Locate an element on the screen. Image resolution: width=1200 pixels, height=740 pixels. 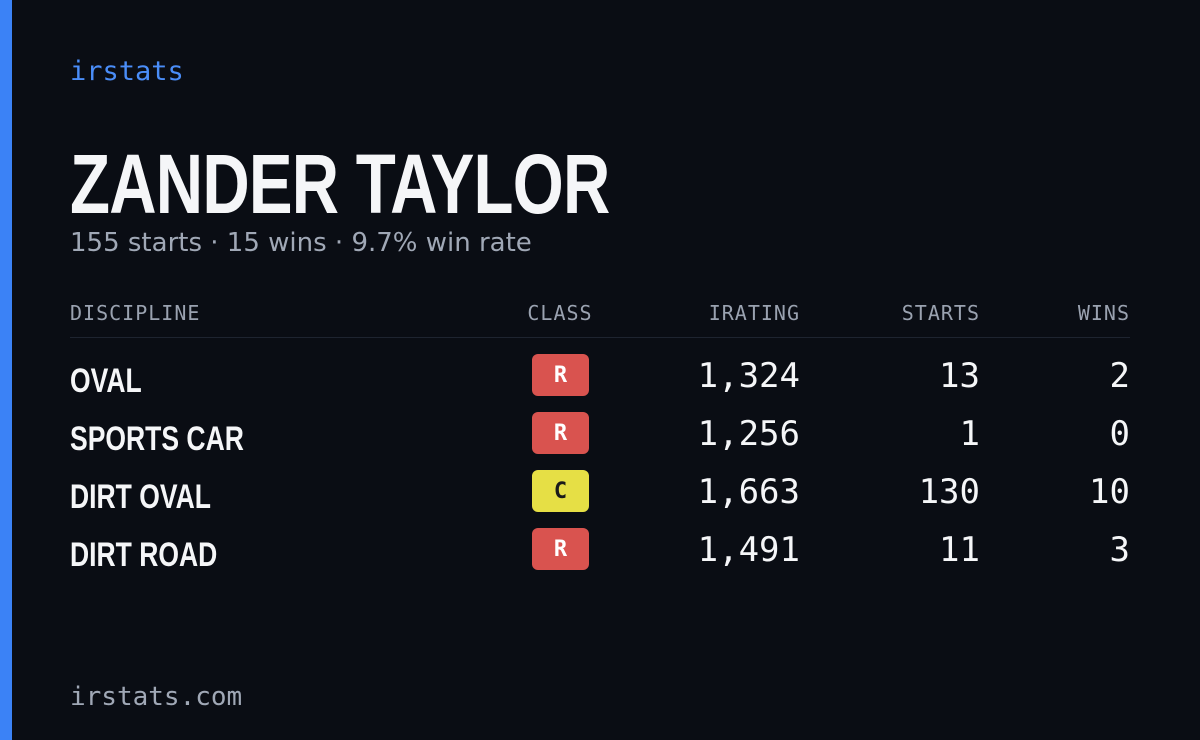
column-header: CLASS is located at coordinates (560, 313).